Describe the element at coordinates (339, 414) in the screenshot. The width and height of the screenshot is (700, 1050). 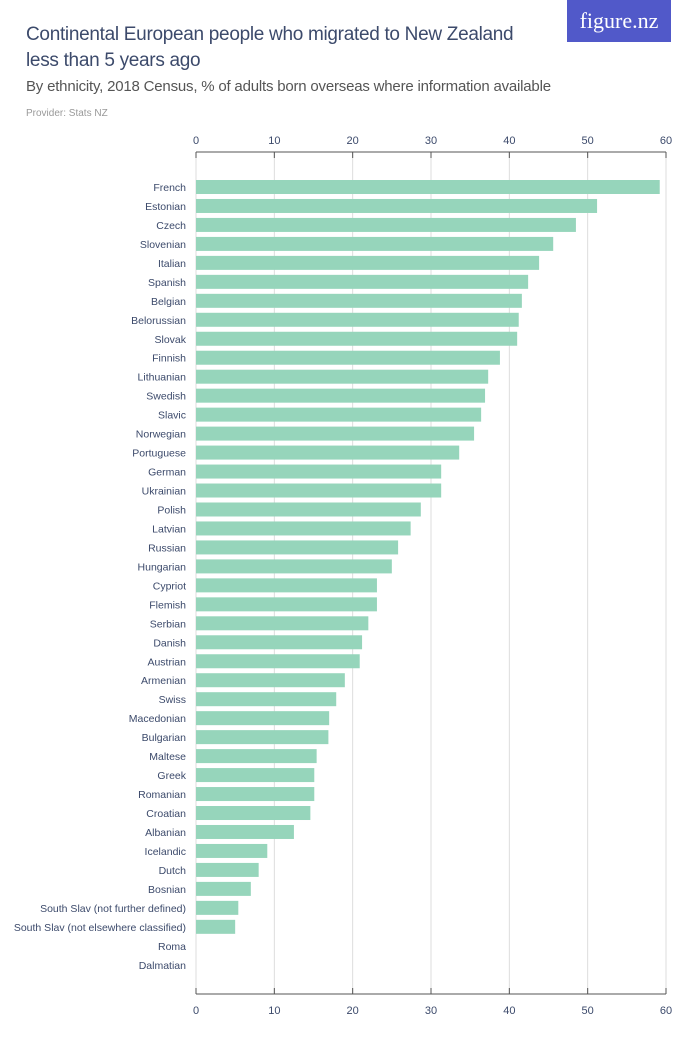
I see `bar-slavic` at that location.